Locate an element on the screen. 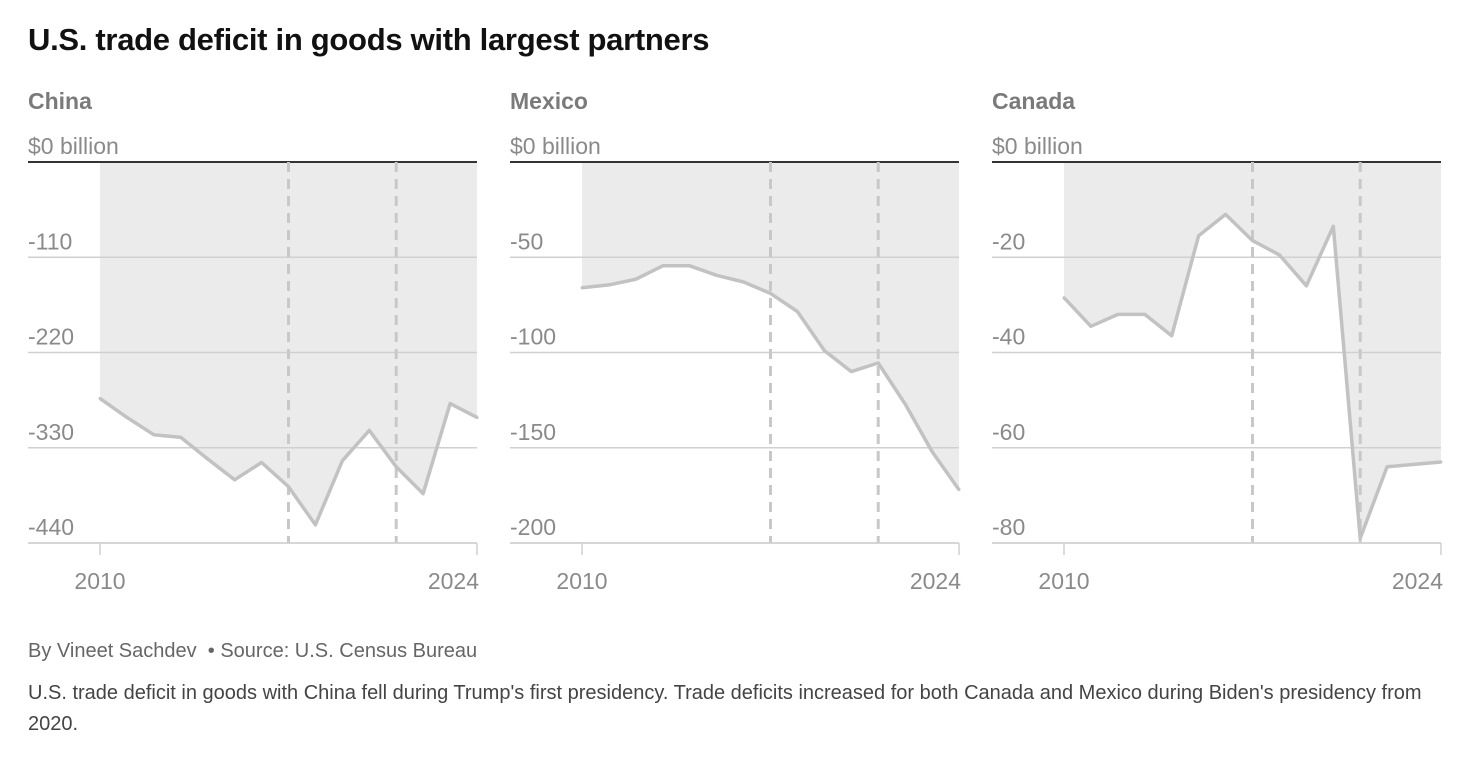 The height and width of the screenshot is (758, 1472). y-tick-label: -20 is located at coordinates (1008, 241).